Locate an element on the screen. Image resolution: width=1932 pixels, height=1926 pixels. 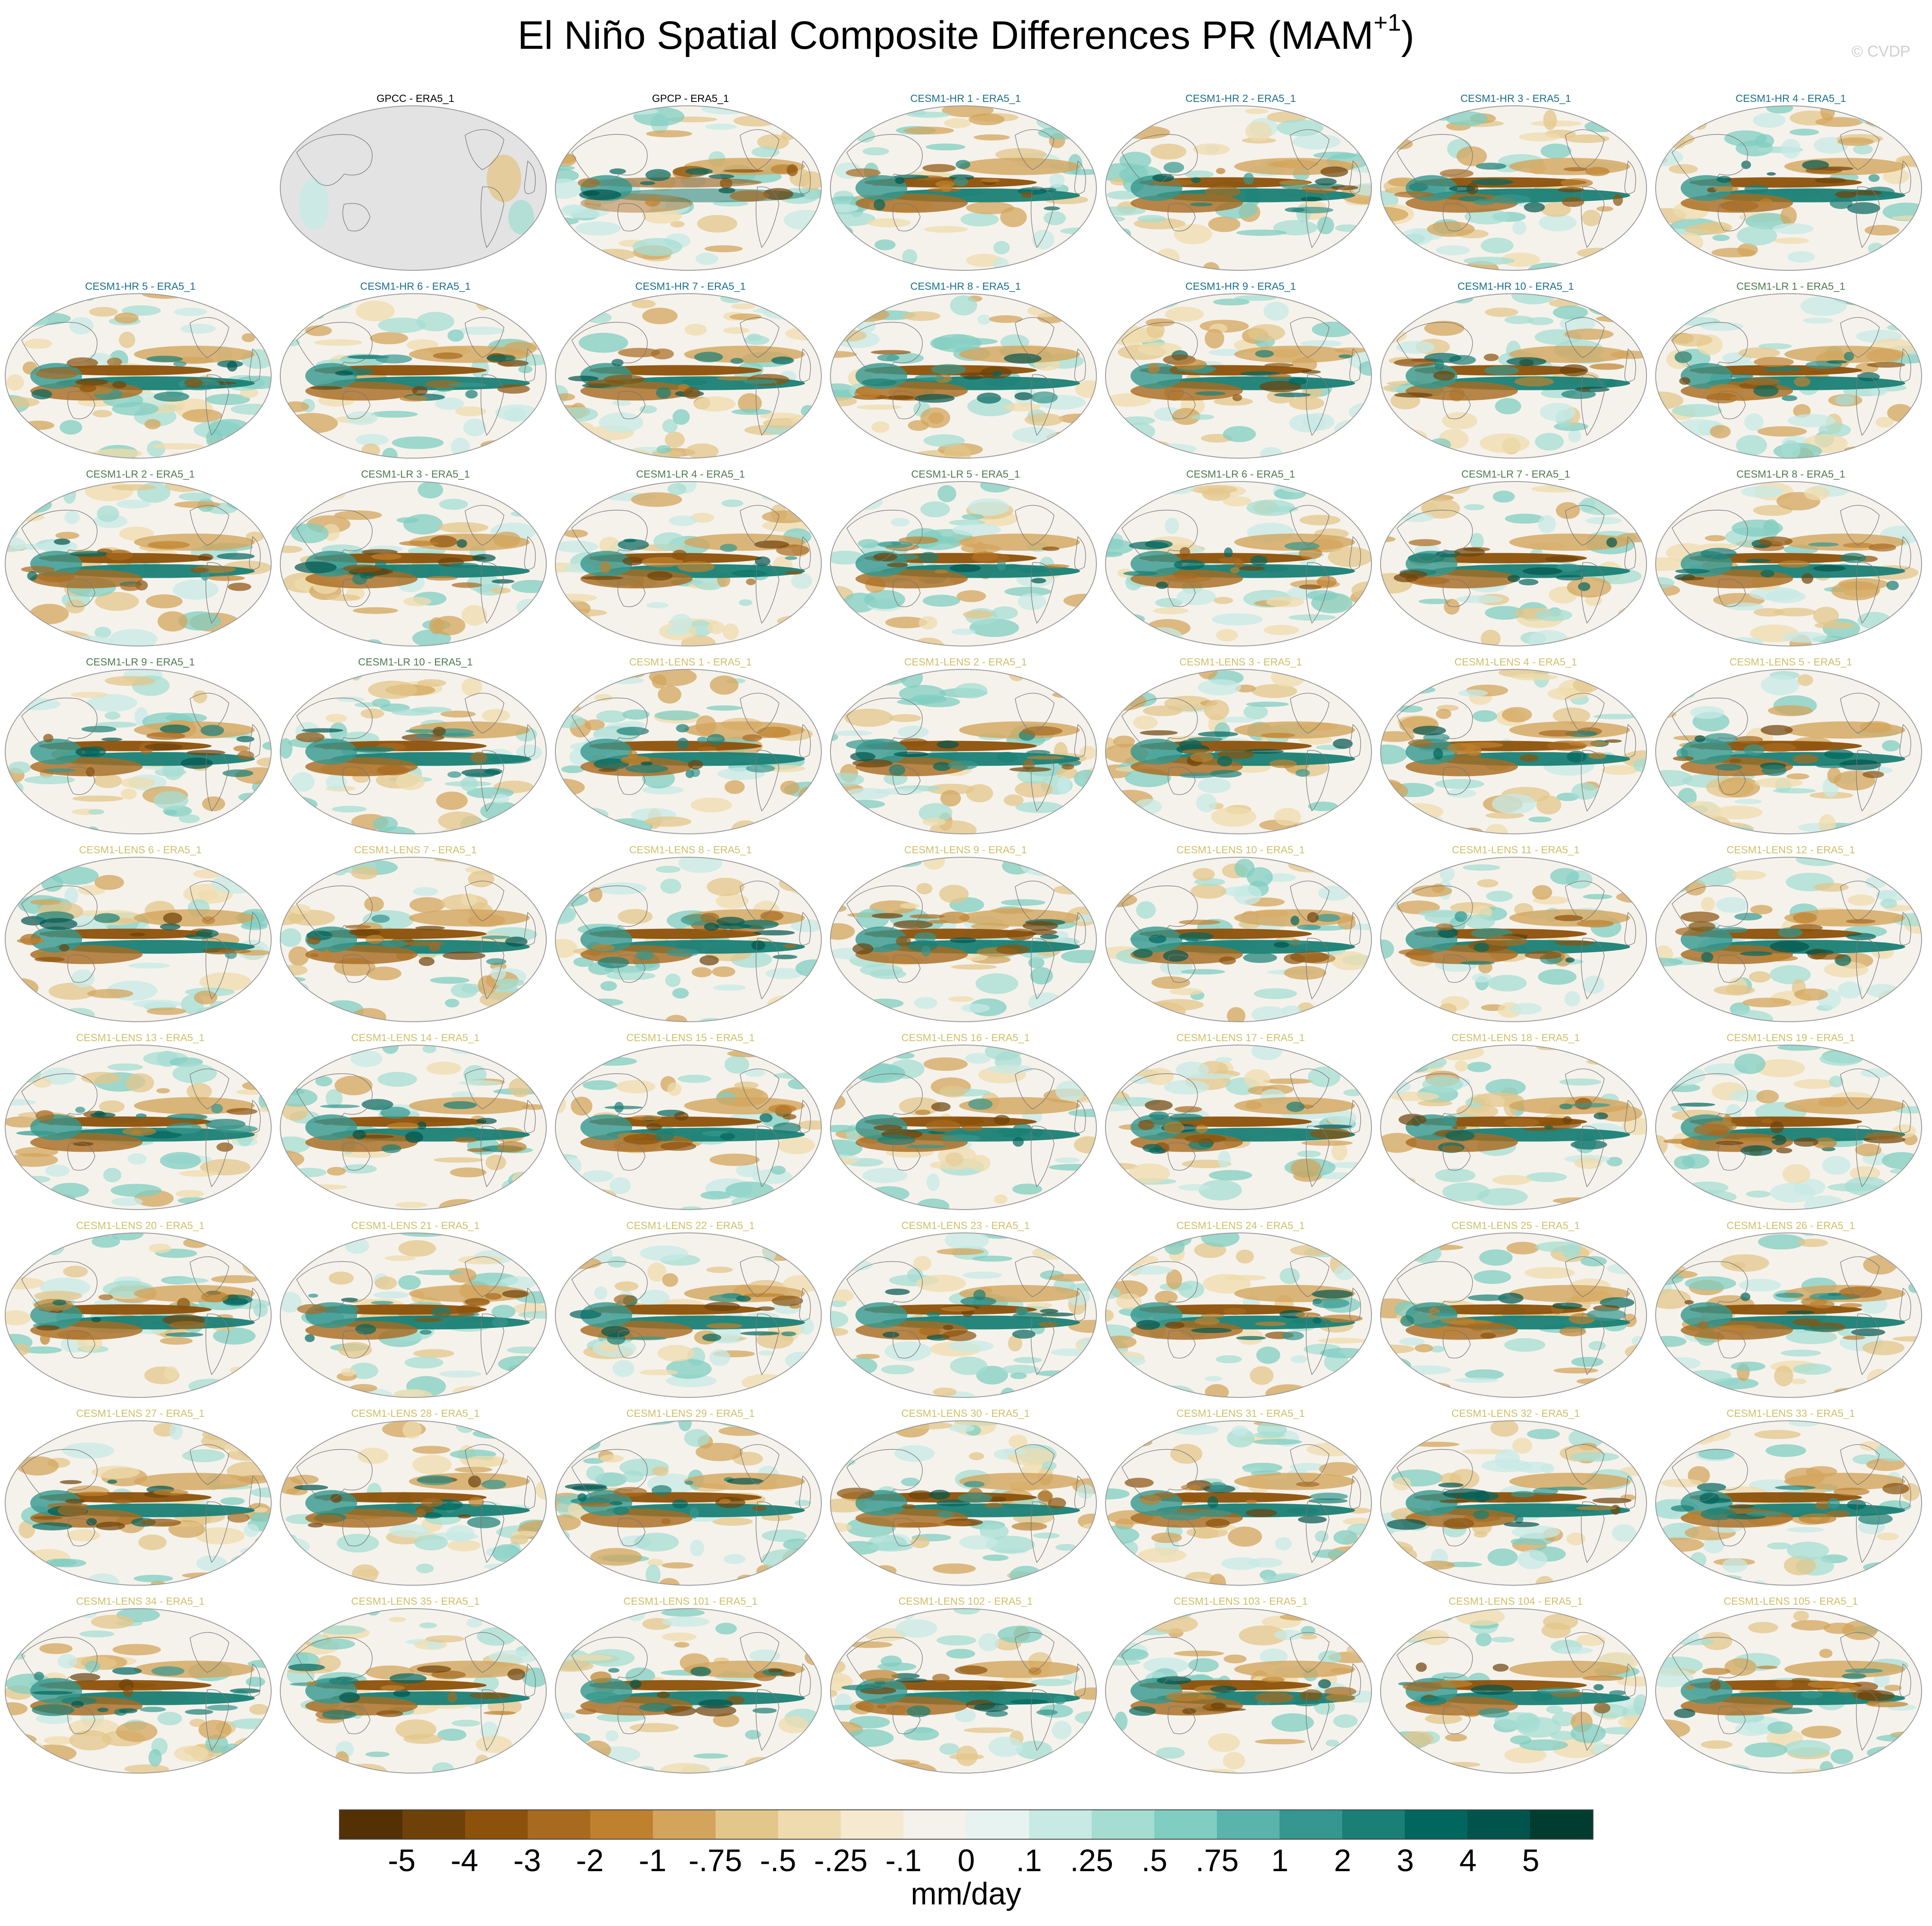
map-panel: CESM1-LENS 11 - ERA5_1 is located at coordinates (1516, 936).